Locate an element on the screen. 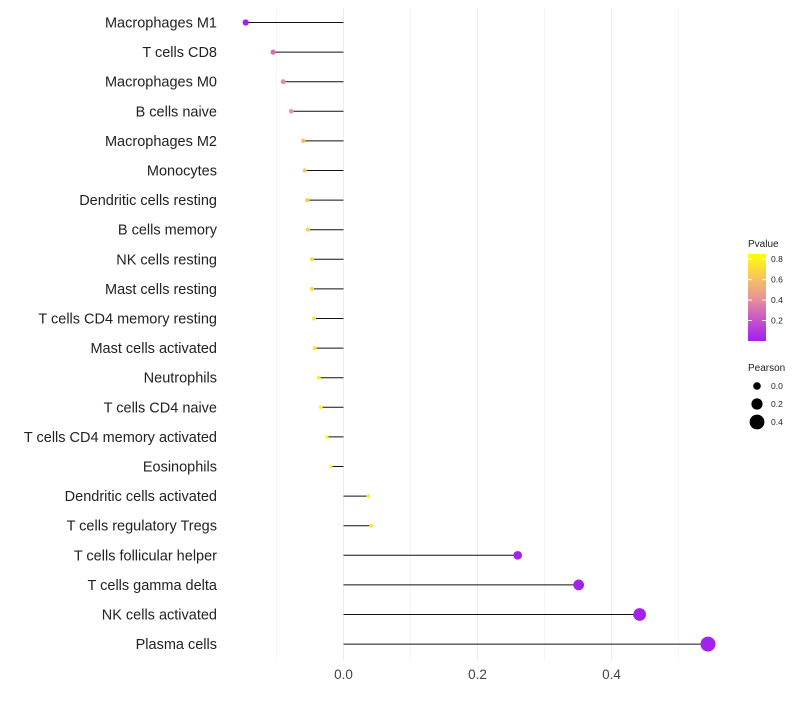 The width and height of the screenshot is (800, 705). category-label: Macrophages M2 is located at coordinates (161, 142).